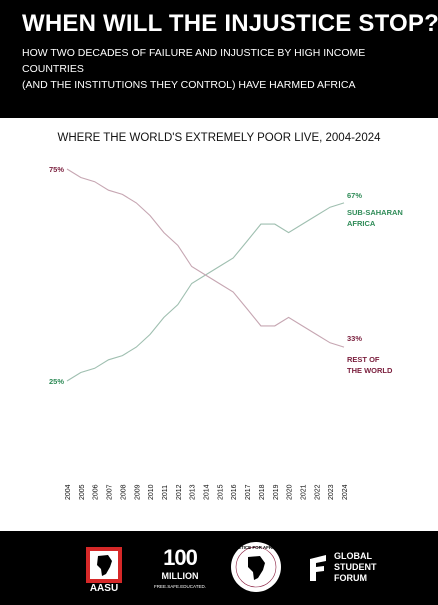 The width and height of the screenshot is (438, 605). Describe the element at coordinates (353, 556) in the screenshot. I see `gsf-line-1: GLOBAL` at that location.